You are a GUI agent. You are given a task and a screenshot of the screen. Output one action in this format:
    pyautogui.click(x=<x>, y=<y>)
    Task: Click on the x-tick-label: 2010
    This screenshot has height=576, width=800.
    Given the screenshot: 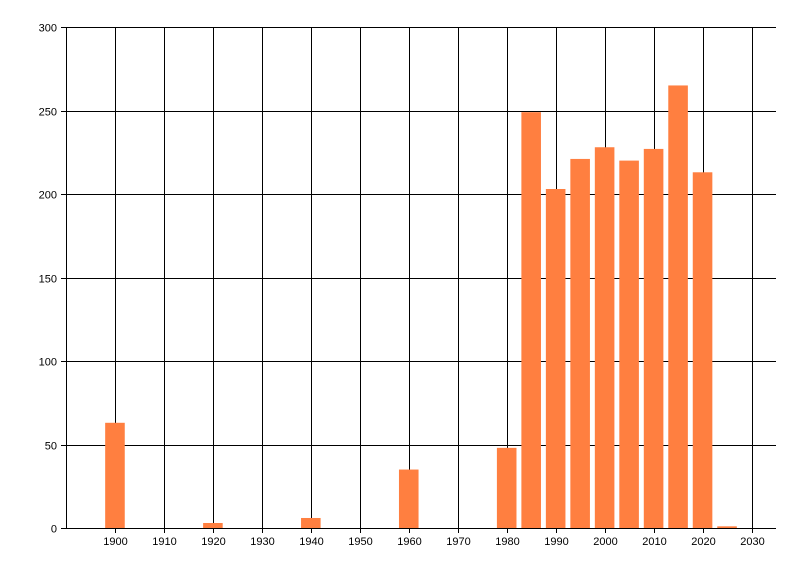 What is the action you would take?
    pyautogui.click(x=654, y=542)
    